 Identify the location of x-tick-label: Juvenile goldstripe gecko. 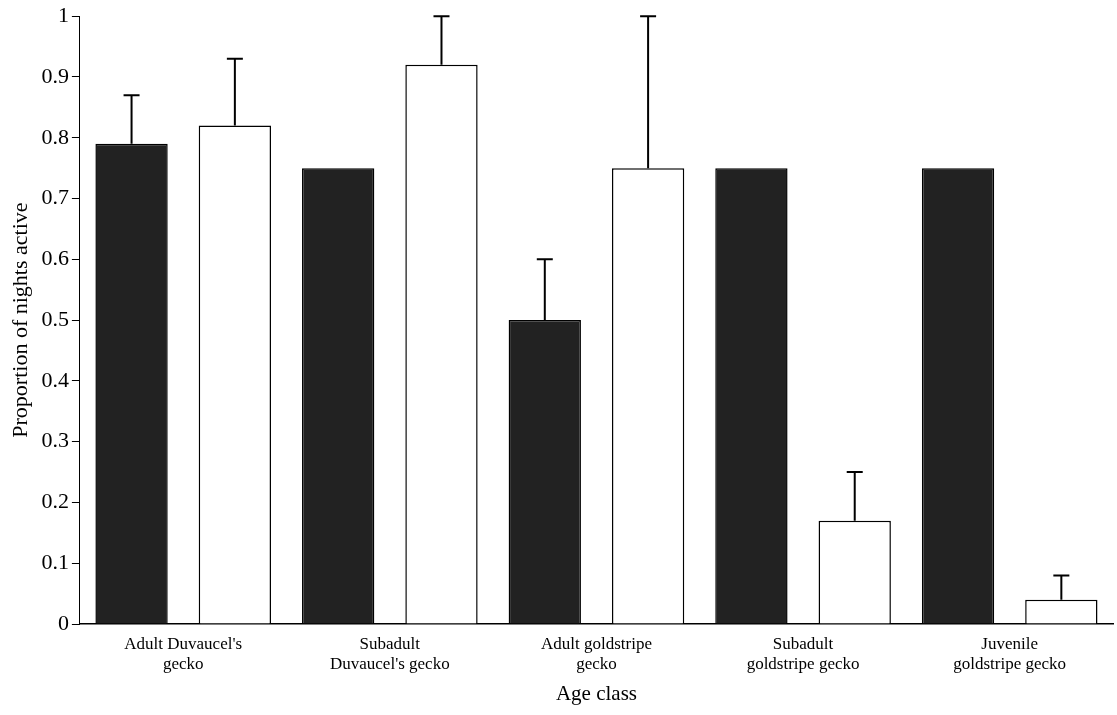
(1010, 653).